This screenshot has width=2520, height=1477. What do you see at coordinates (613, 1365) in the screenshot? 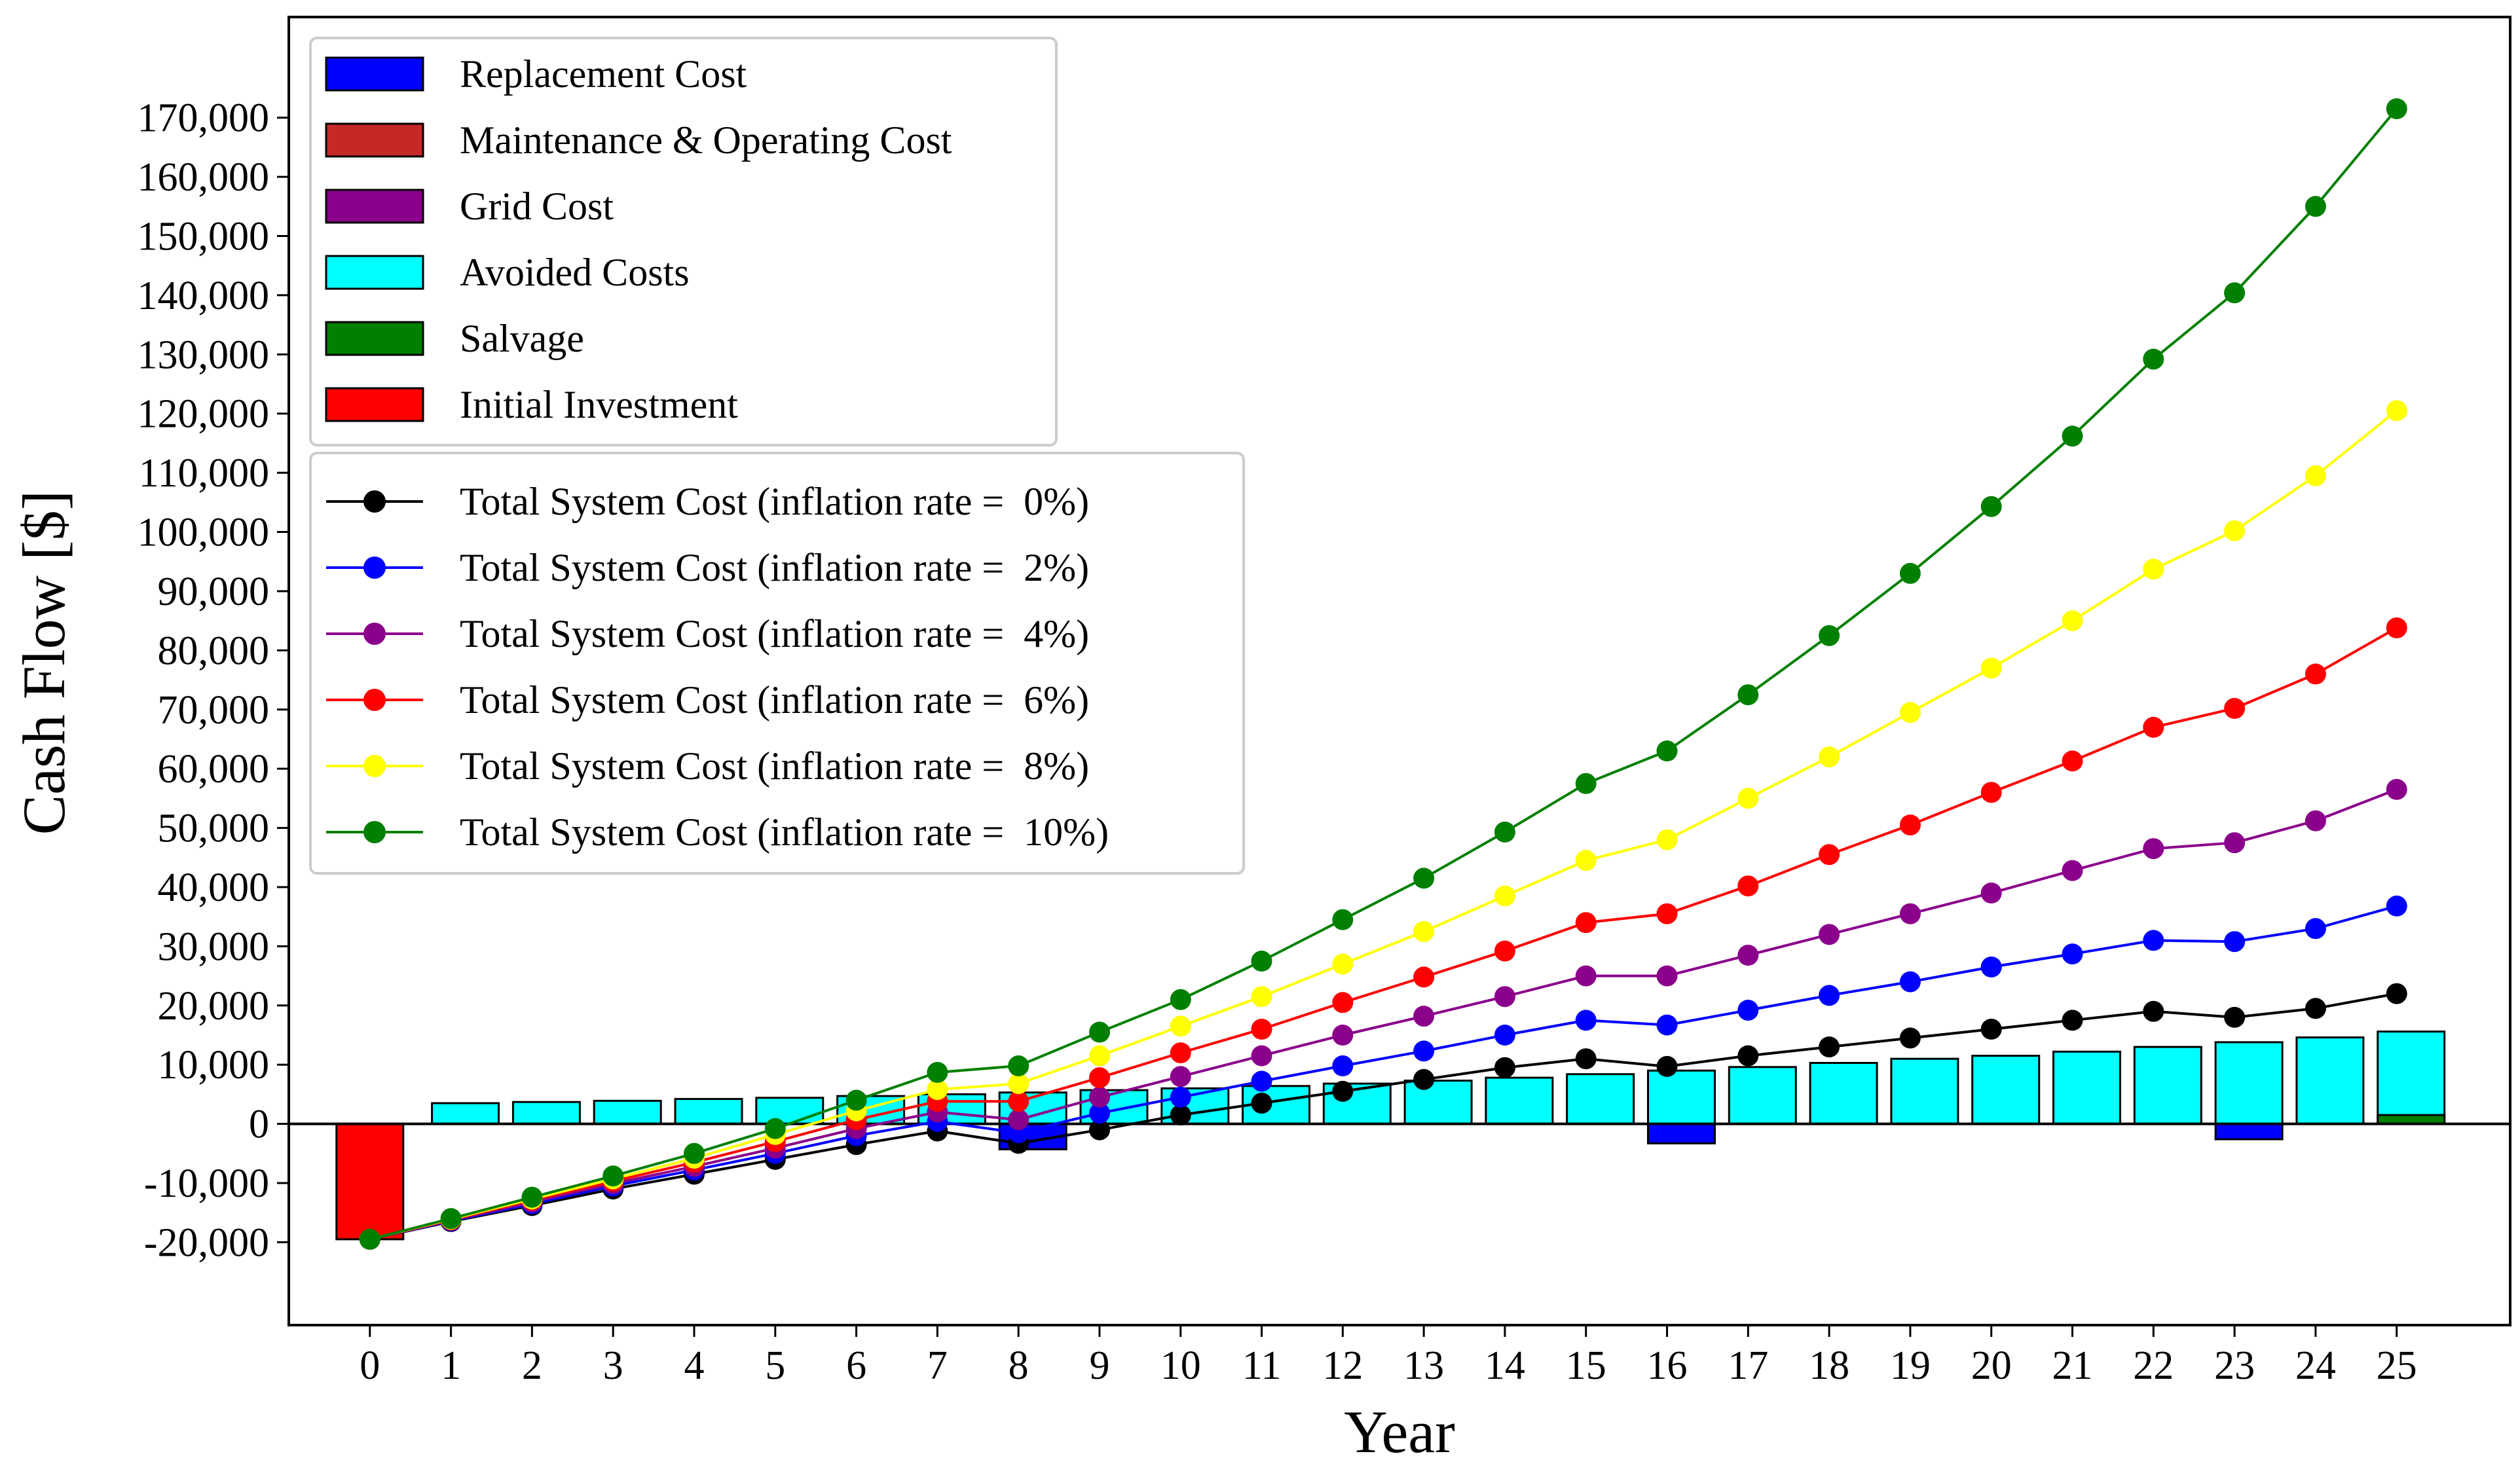
I see `x-tick-label-3: 3` at bounding box center [613, 1365].